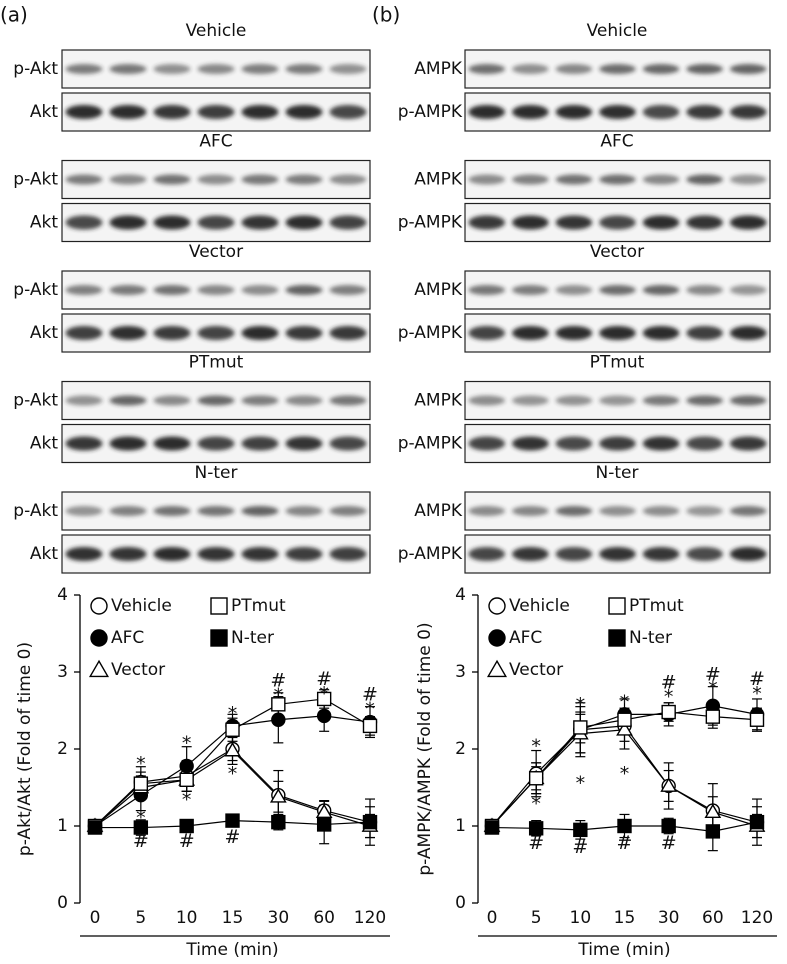 This screenshot has width=787, height=964. What do you see at coordinates (386, 15) in the screenshot?
I see `panel-label: (b)` at bounding box center [386, 15].